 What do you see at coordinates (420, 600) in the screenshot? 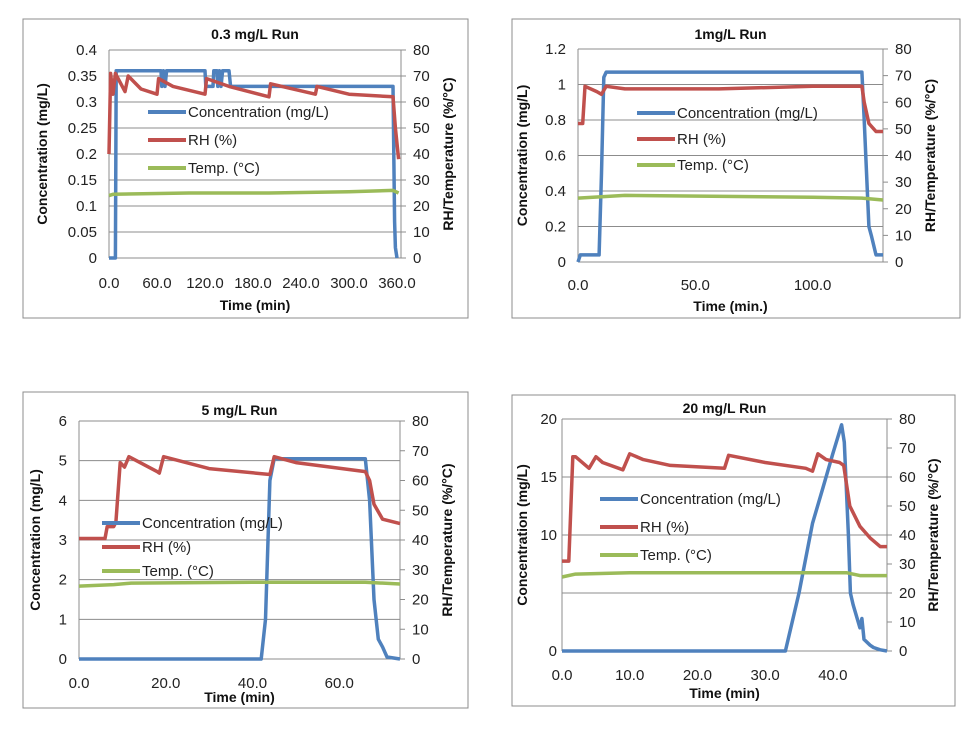
I see `y2-tick-label: 20` at bounding box center [420, 600].